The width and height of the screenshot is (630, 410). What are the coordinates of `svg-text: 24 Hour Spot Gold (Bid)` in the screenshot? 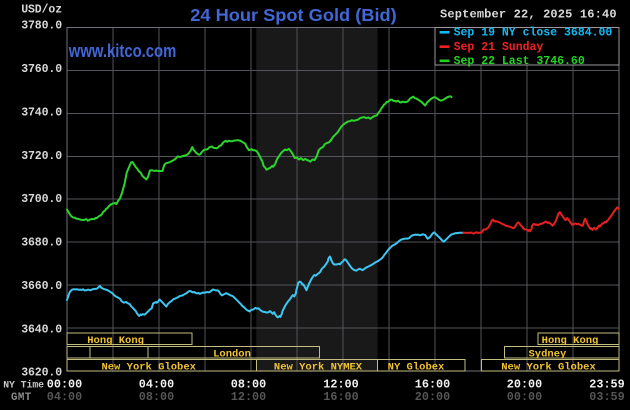 It's located at (293, 15).